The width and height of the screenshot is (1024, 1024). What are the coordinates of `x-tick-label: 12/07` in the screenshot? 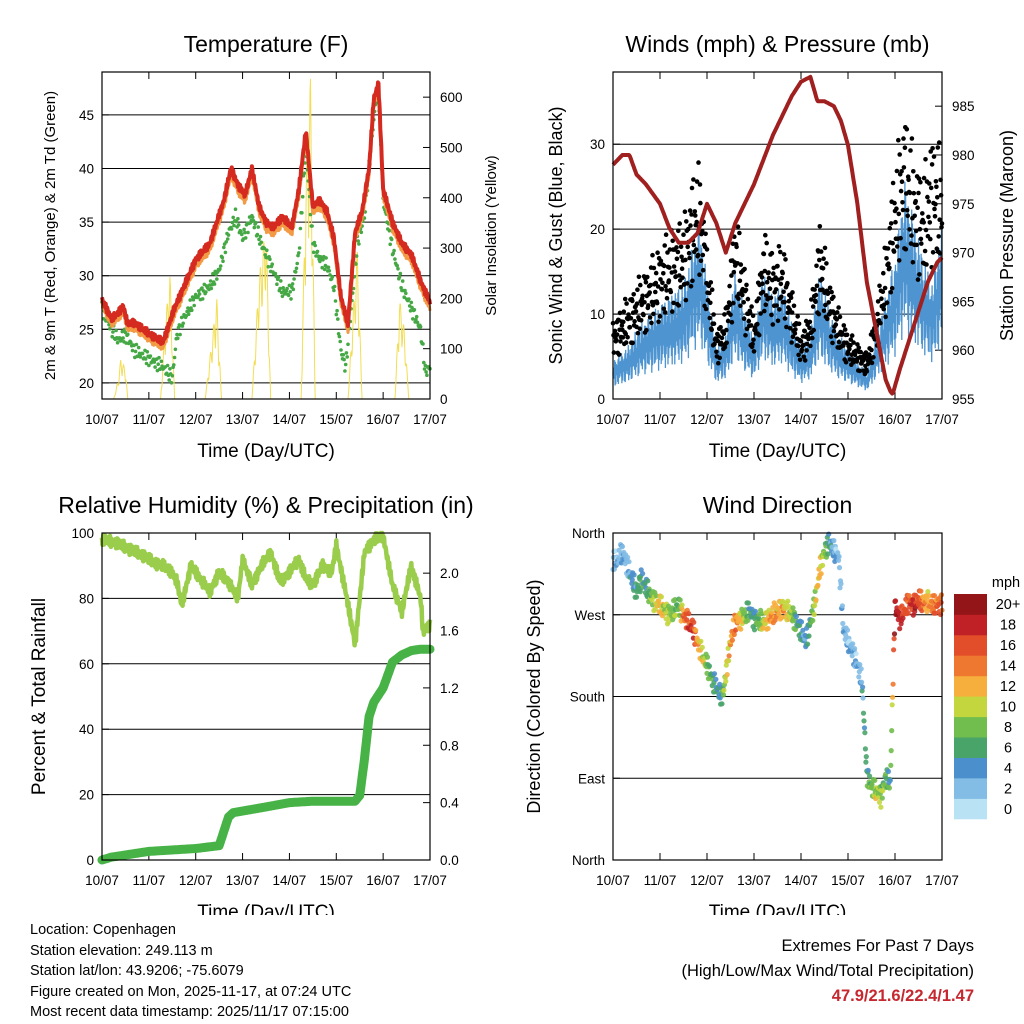 It's located at (707, 880).